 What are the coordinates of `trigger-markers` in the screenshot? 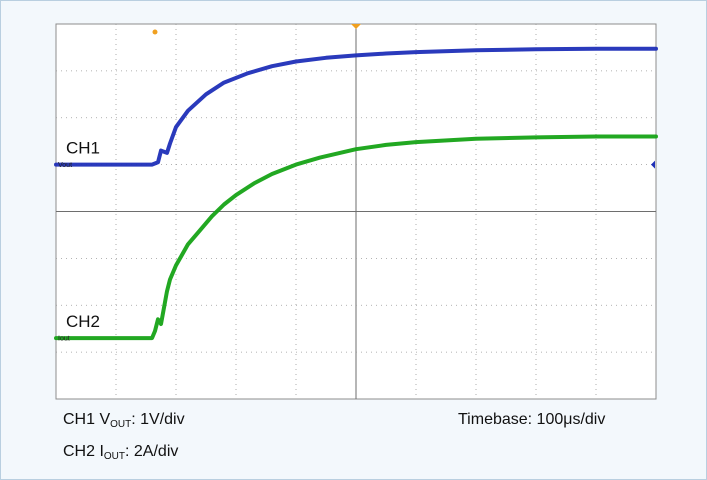 It's located at (256, 29).